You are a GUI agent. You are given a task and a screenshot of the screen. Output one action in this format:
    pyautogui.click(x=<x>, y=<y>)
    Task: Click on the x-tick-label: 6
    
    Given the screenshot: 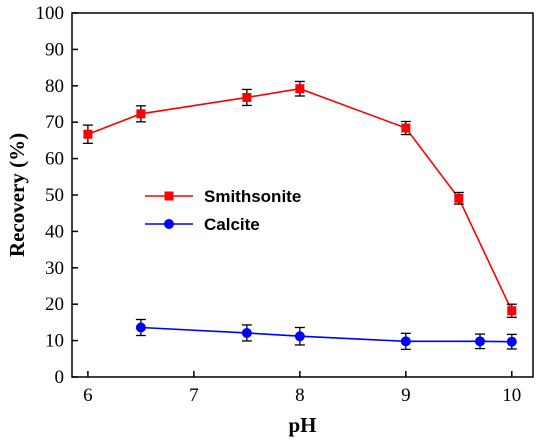 What is the action you would take?
    pyautogui.click(x=88, y=395)
    